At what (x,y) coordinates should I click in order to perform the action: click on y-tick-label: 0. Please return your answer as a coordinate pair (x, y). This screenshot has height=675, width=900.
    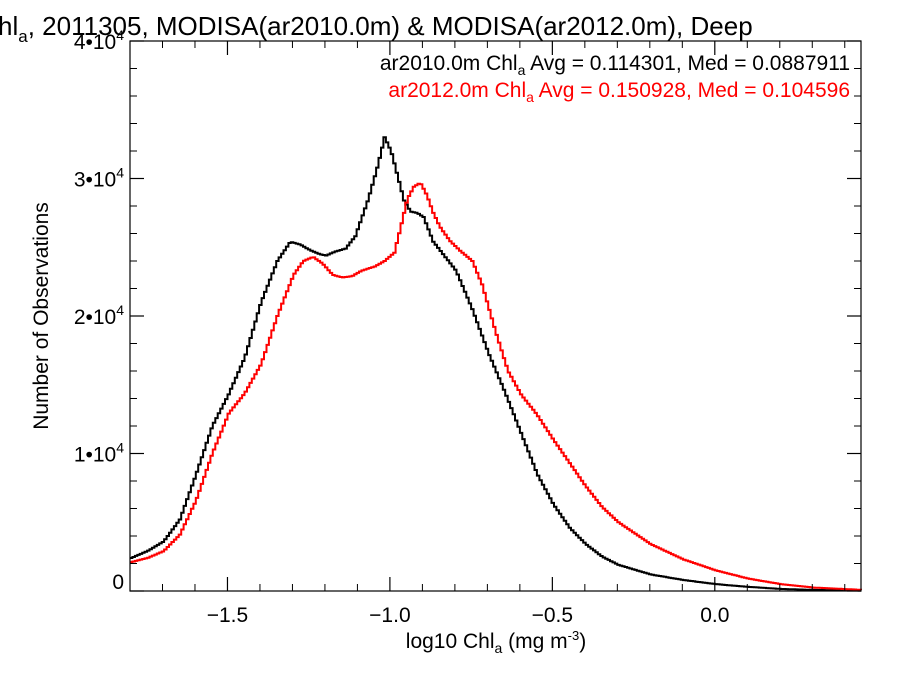
    Looking at the image, I should click on (118, 582).